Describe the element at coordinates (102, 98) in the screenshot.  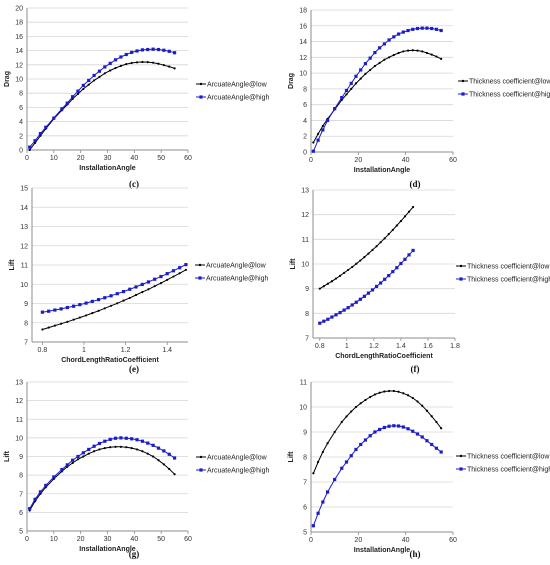
I see `series-line-high` at that location.